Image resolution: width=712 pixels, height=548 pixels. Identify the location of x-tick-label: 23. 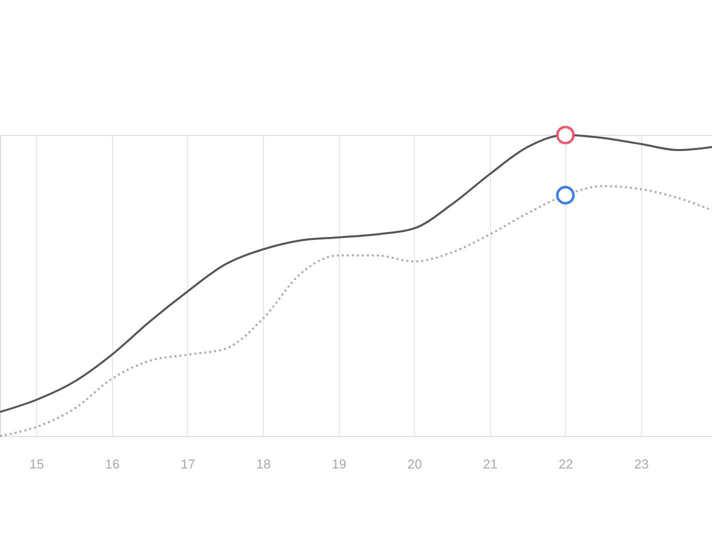
(641, 464).